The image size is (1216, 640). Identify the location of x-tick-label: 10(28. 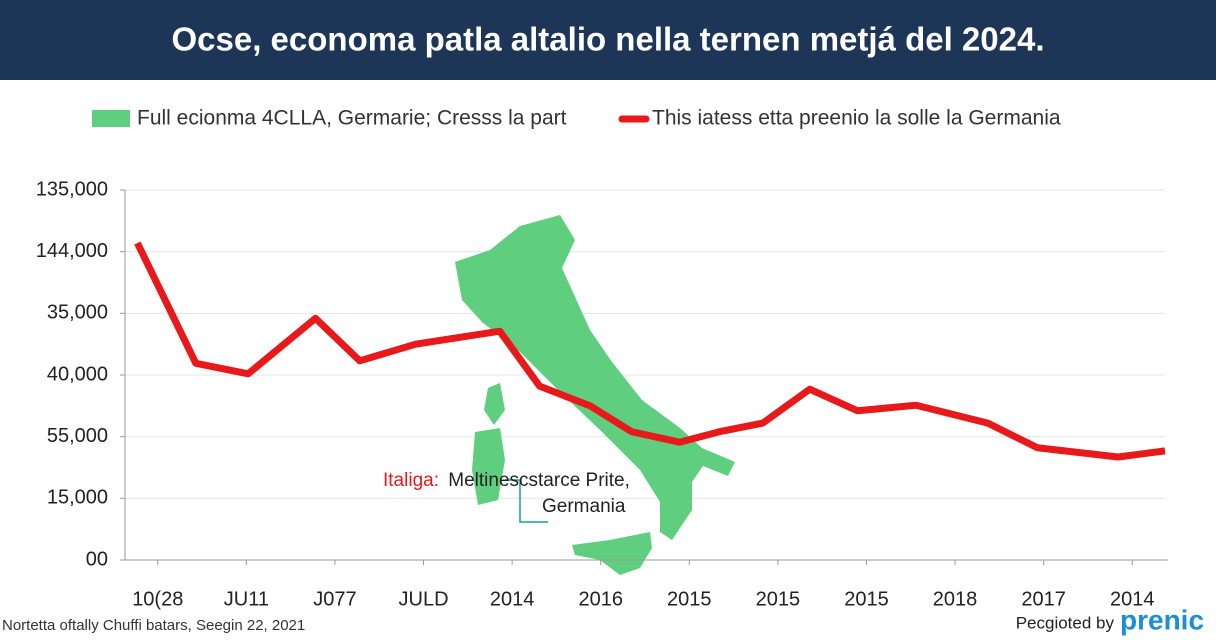
(157, 599).